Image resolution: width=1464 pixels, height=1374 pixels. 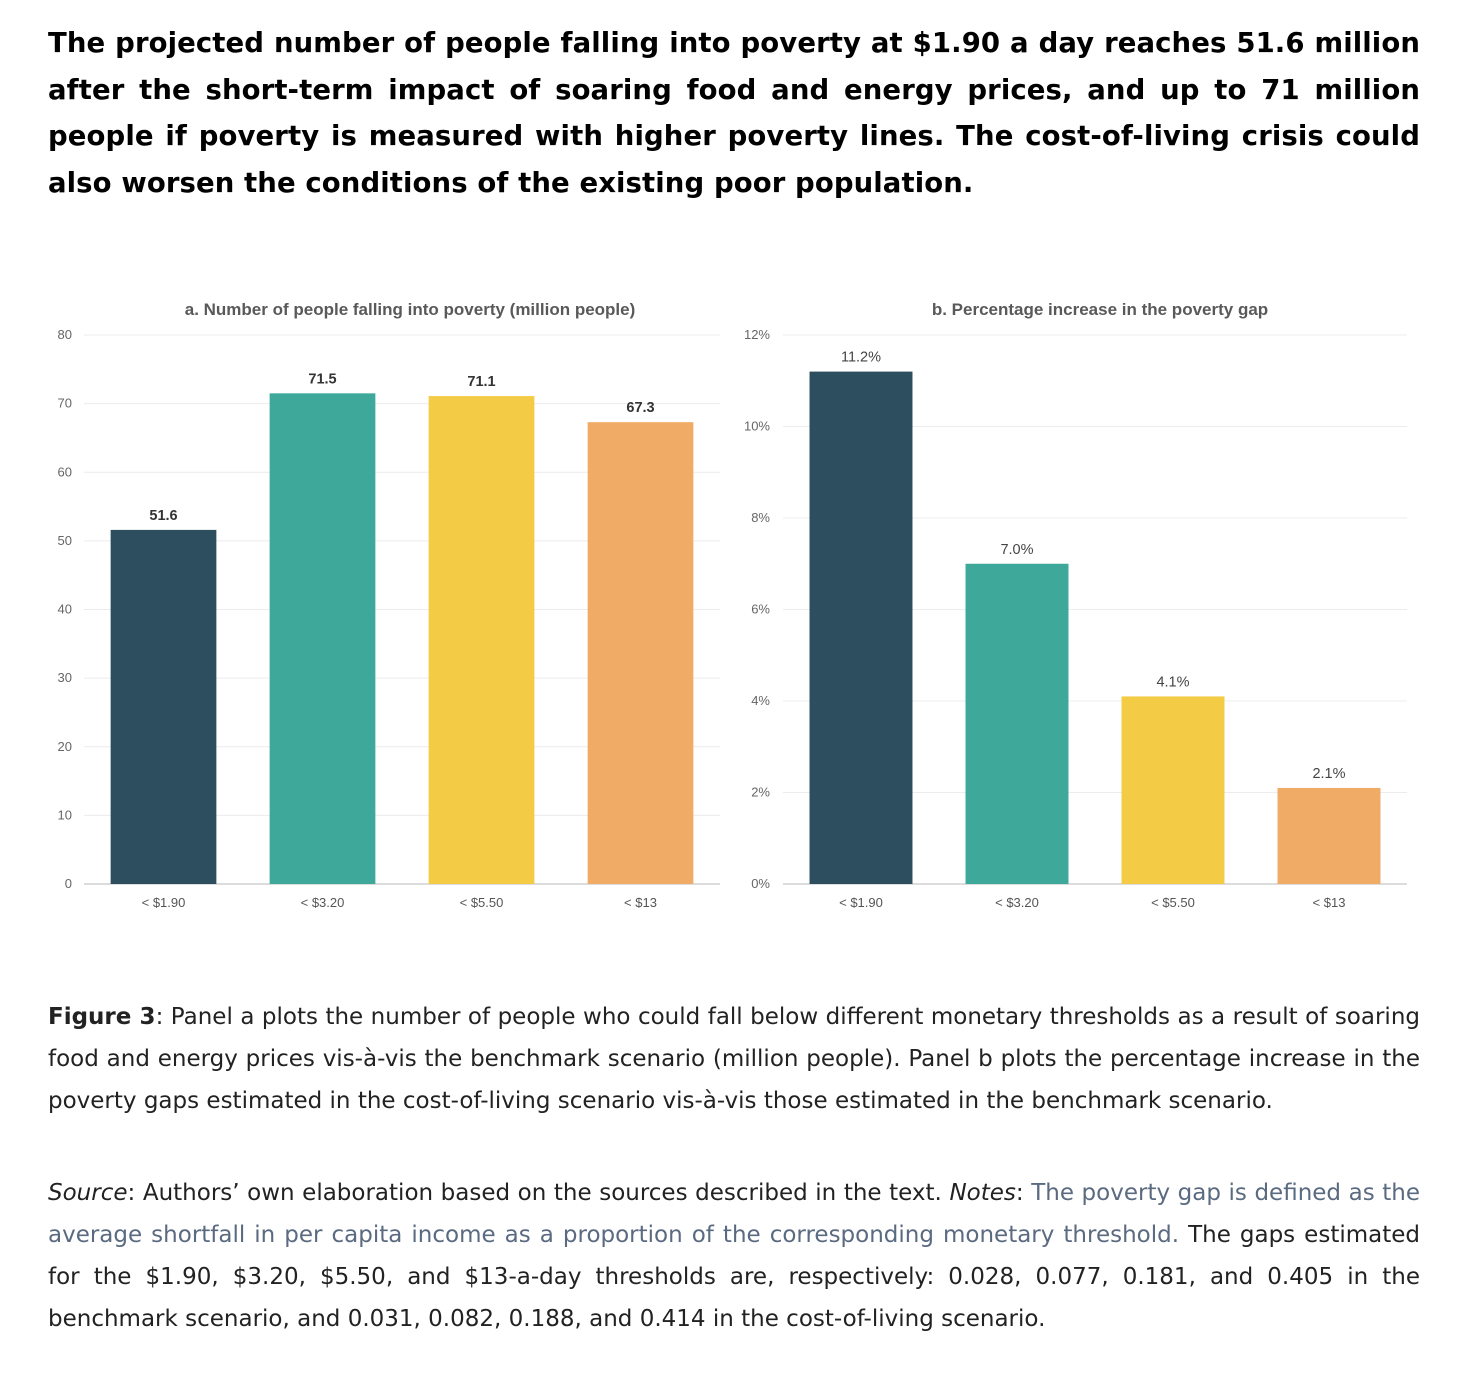 What do you see at coordinates (760, 792) in the screenshot?
I see `y-tick-label: 2%` at bounding box center [760, 792].